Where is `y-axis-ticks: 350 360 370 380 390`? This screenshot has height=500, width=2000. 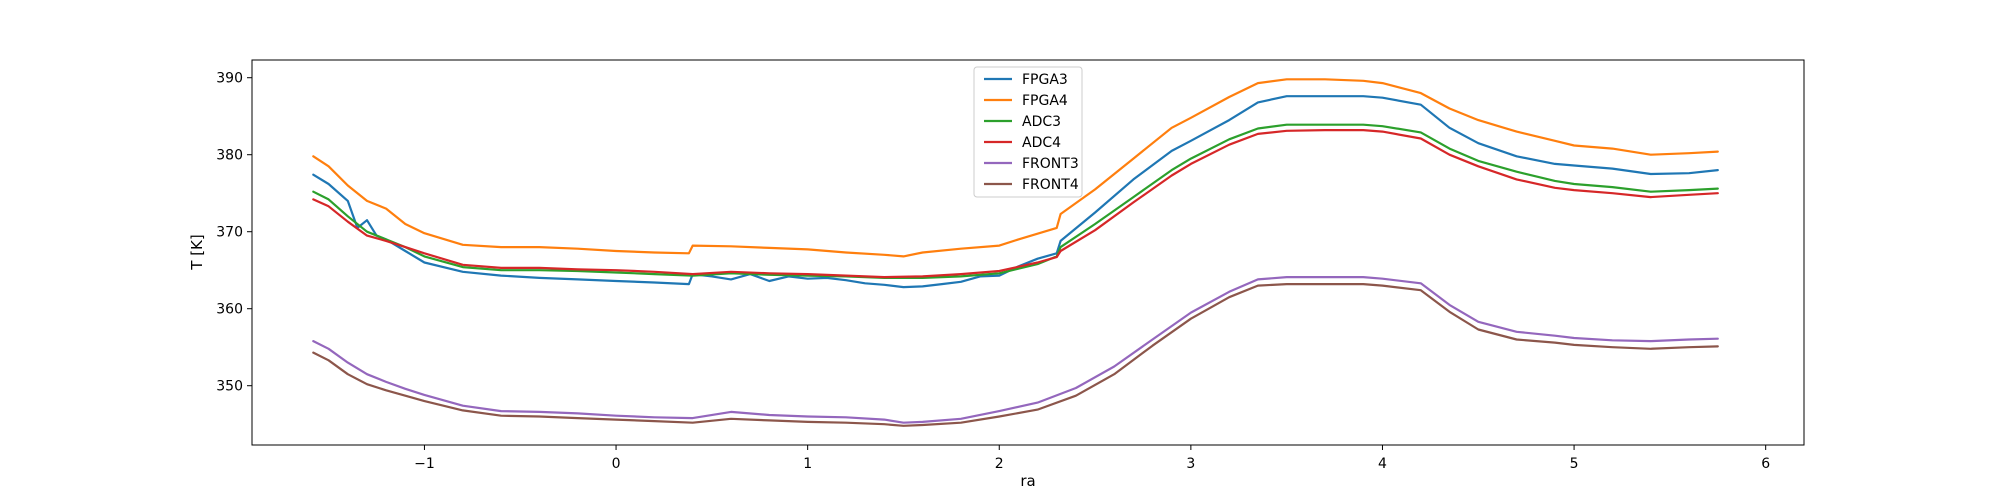 y-axis-ticks: 350 360 370 380 390 is located at coordinates (234, 233).